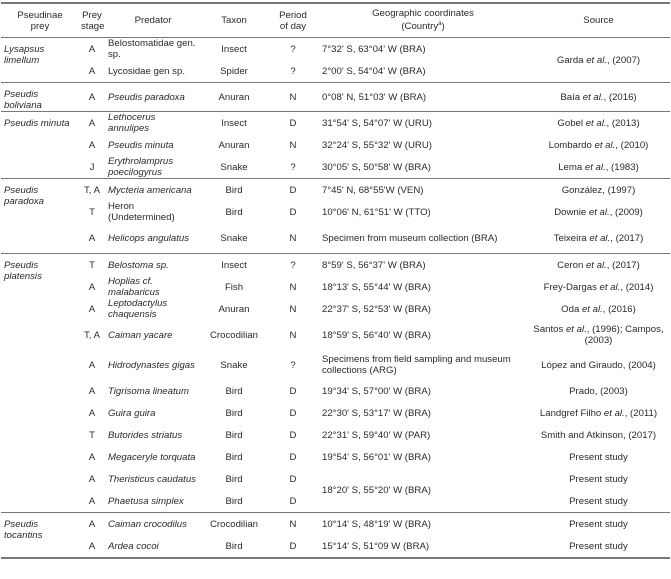 The height and width of the screenshot is (579, 671). I want to click on prey-species: Pseudis minuta, so click(37, 123).